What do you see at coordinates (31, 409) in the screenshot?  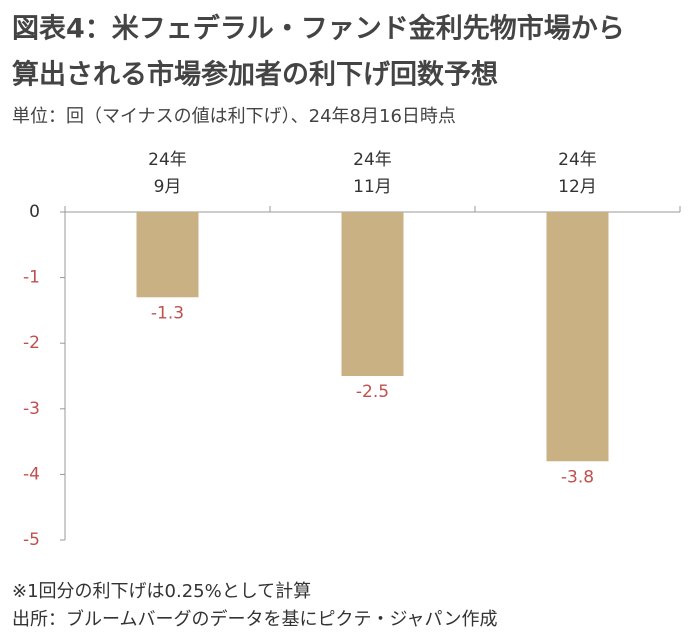 I see `y-tick-label: -3` at bounding box center [31, 409].